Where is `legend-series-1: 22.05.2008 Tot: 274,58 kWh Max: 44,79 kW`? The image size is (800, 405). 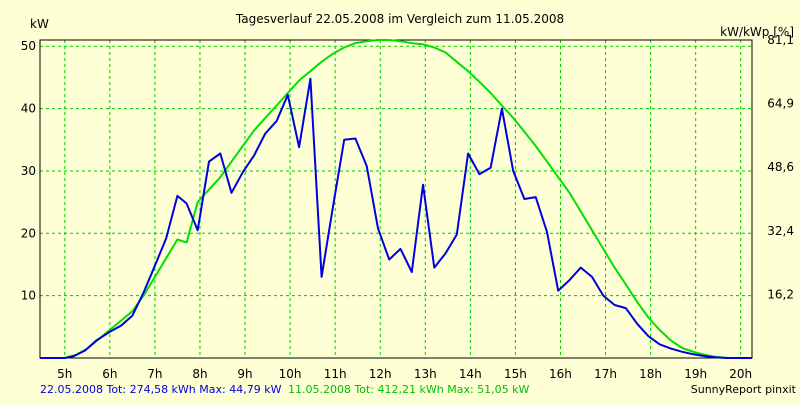 legend-series-1: 22.05.2008 Tot: 274,58 kWh Max: 44,79 kW is located at coordinates (161, 389).